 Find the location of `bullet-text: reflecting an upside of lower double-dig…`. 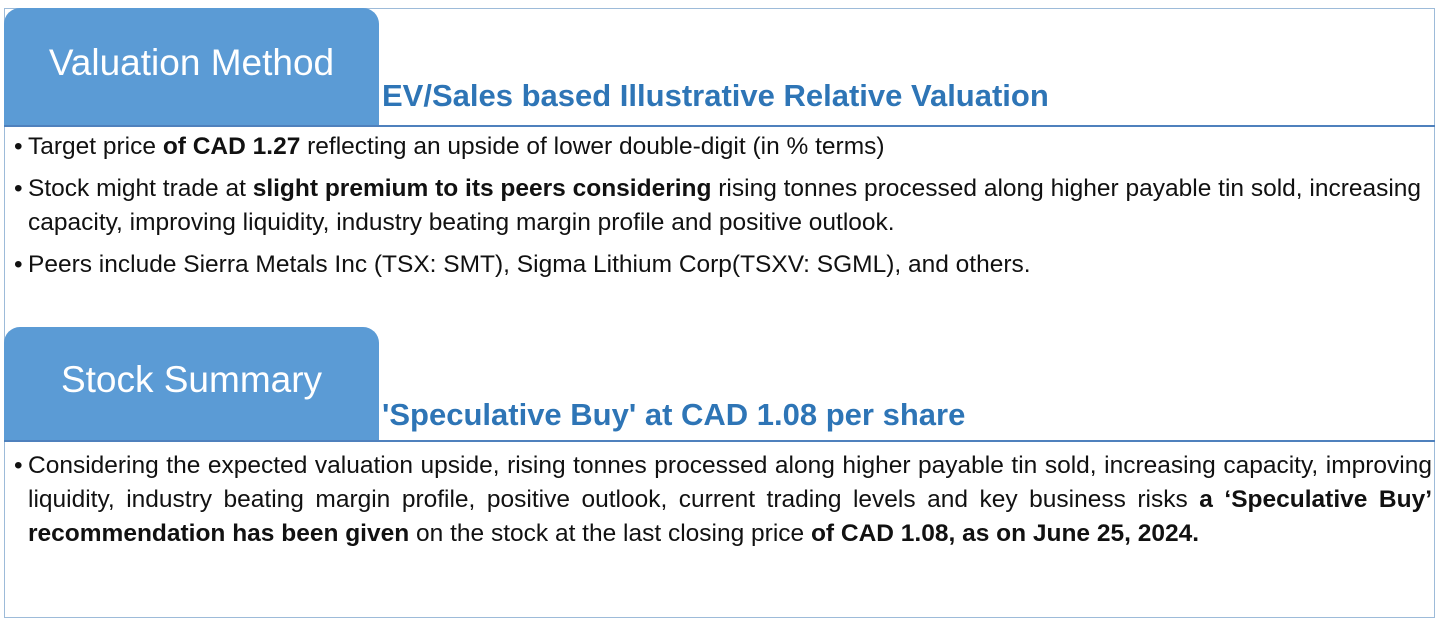

bullet-text: reflecting an upside of lower double-dig… is located at coordinates (592, 146).